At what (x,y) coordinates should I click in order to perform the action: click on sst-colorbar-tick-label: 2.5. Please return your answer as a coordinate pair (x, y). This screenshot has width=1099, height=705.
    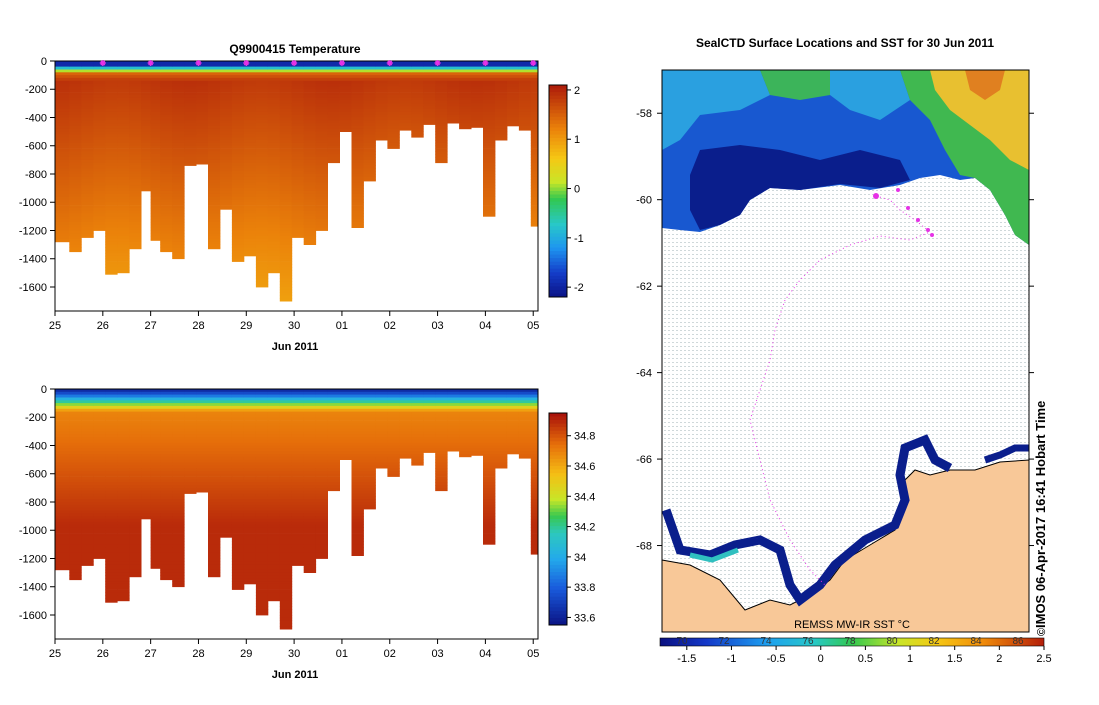
    Looking at the image, I should click on (1043, 659).